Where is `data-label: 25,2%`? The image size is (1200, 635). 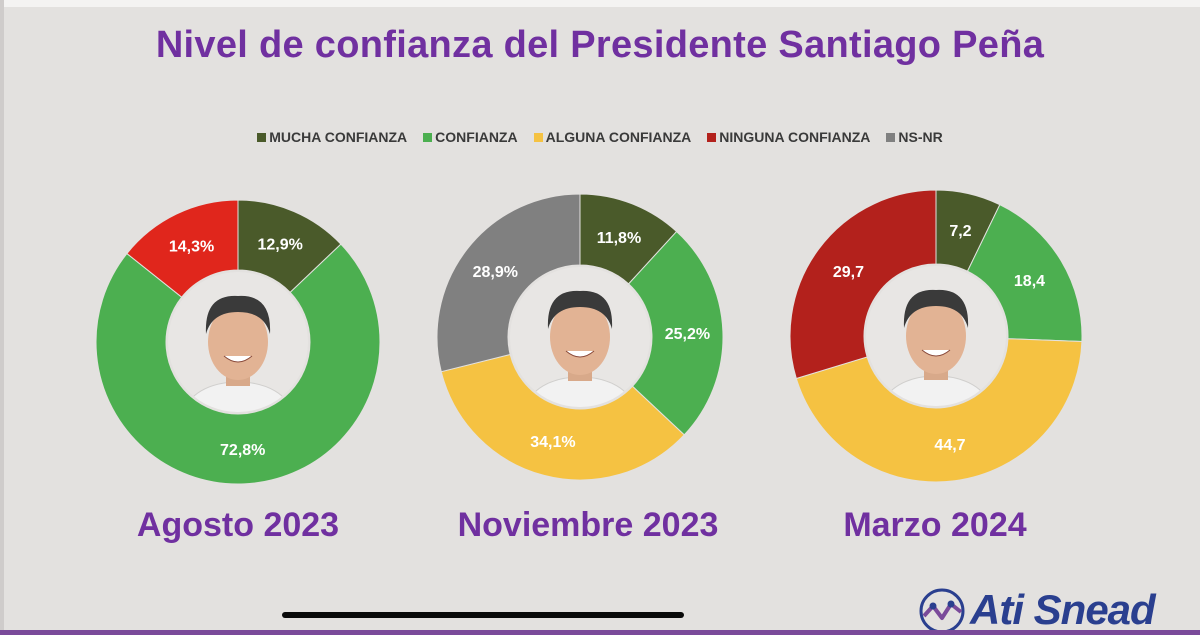 data-label: 25,2% is located at coordinates (687, 334).